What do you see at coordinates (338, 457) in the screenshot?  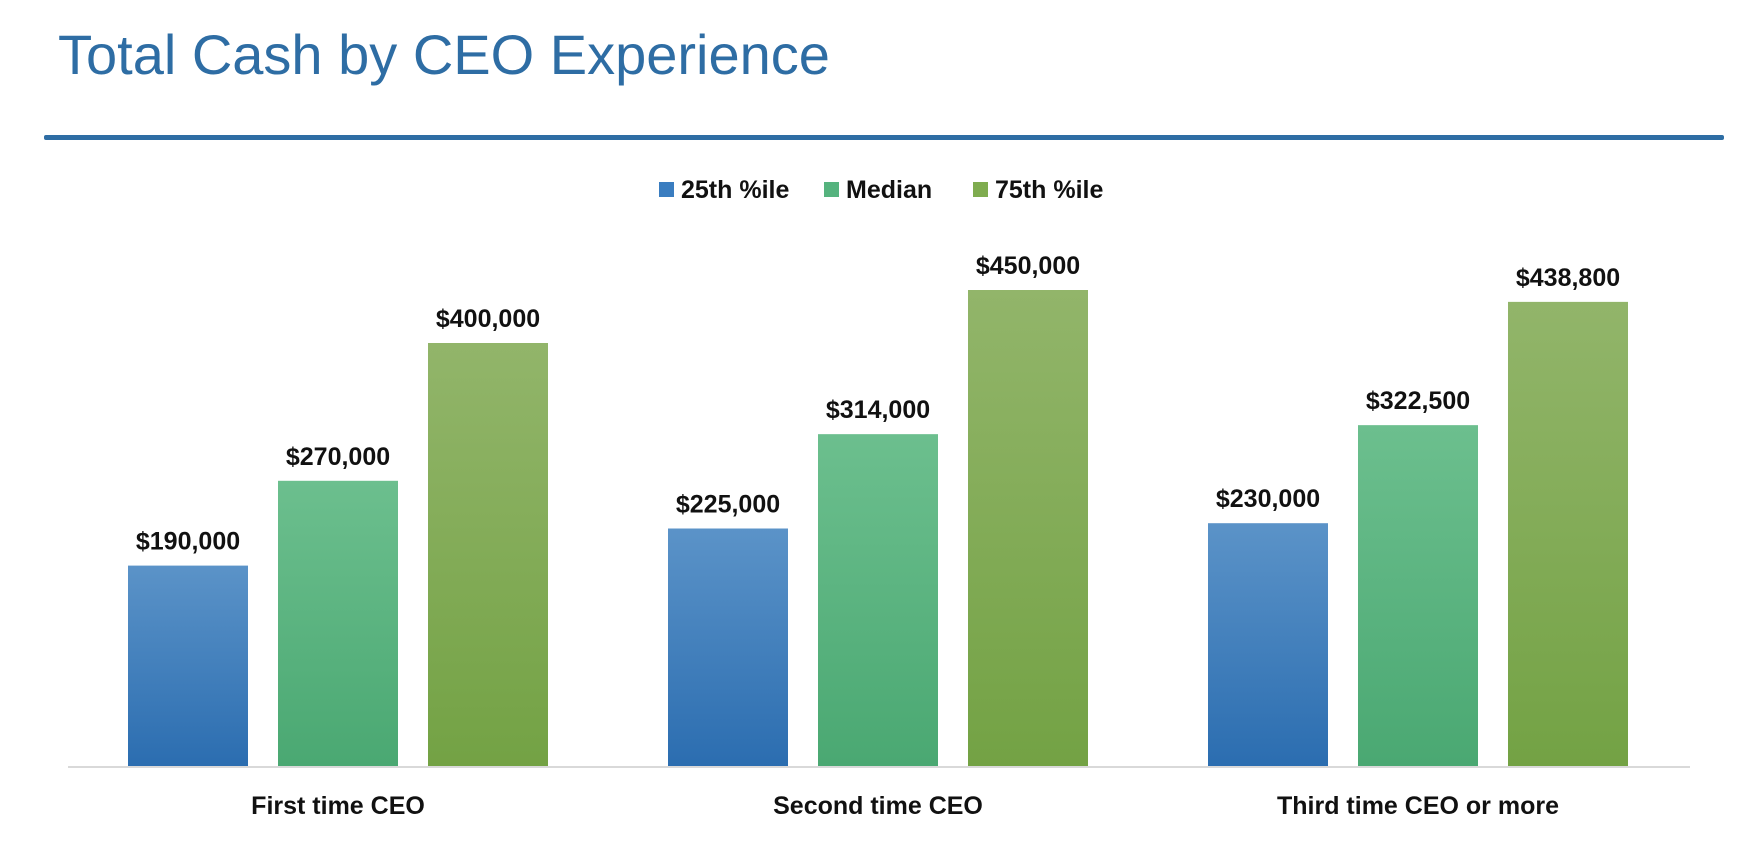 I see `data-label-1-2: $270,000` at bounding box center [338, 457].